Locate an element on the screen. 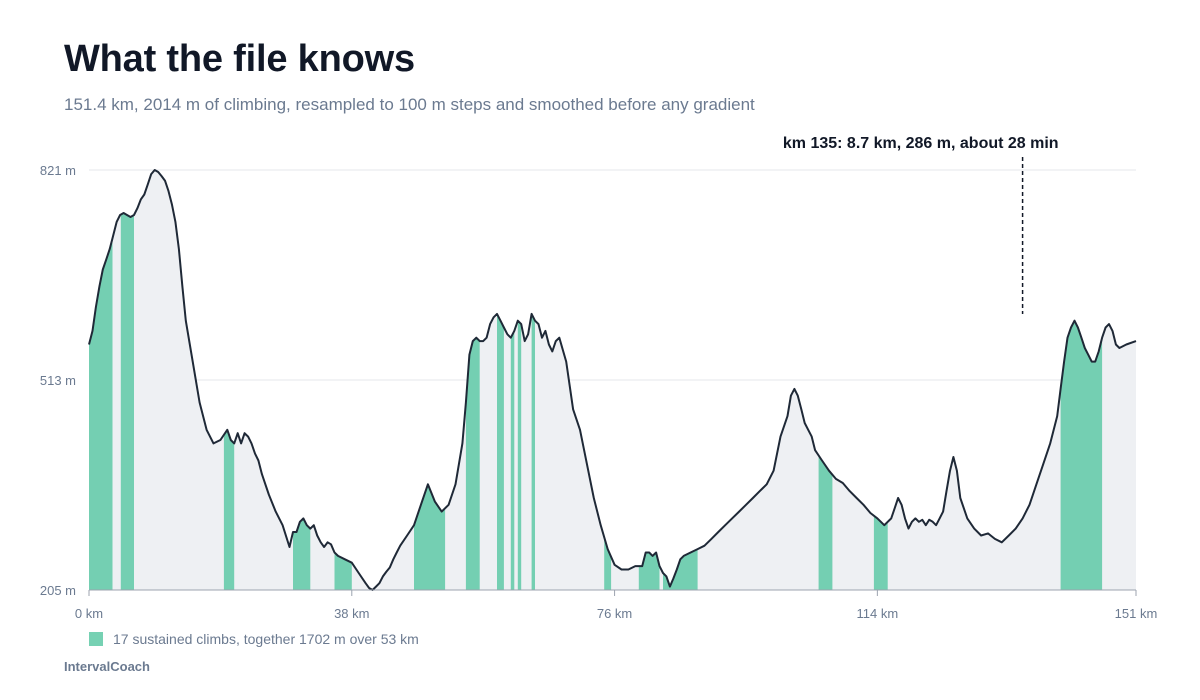 This screenshot has height=700, width=1200. x-tick-label: 151 km is located at coordinates (1136, 613).